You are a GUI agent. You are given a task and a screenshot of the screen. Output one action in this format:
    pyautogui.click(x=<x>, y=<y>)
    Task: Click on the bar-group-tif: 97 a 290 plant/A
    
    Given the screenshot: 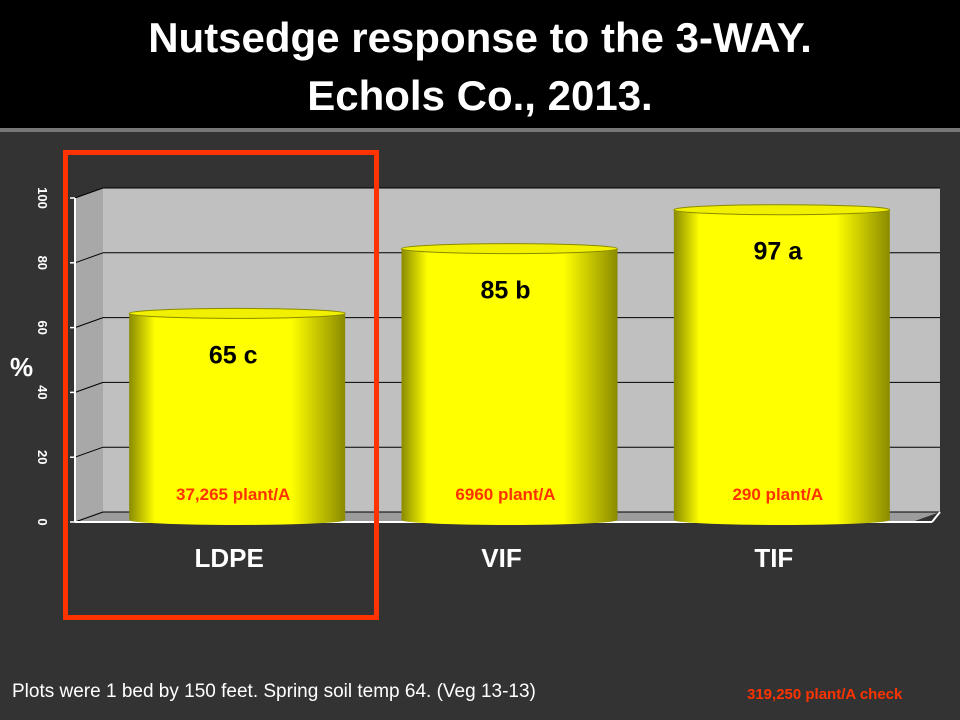 What is the action you would take?
    pyautogui.click(x=782, y=364)
    